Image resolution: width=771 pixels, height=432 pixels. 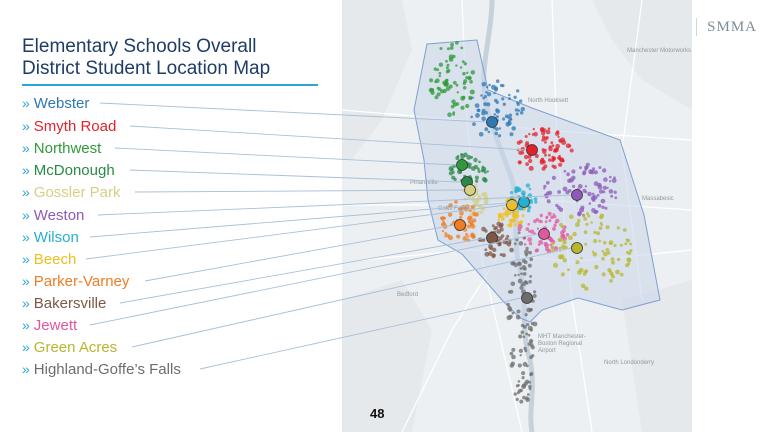 What do you see at coordinates (69, 126) in the screenshot?
I see `legend-item-smyth-road: » Smyth Road` at bounding box center [69, 126].